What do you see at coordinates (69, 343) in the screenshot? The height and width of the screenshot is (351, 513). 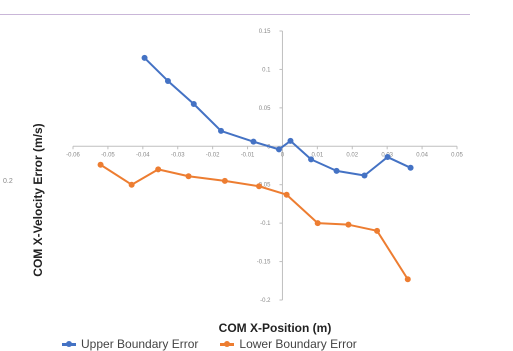 I see `legend-swatch-upper` at bounding box center [69, 343].